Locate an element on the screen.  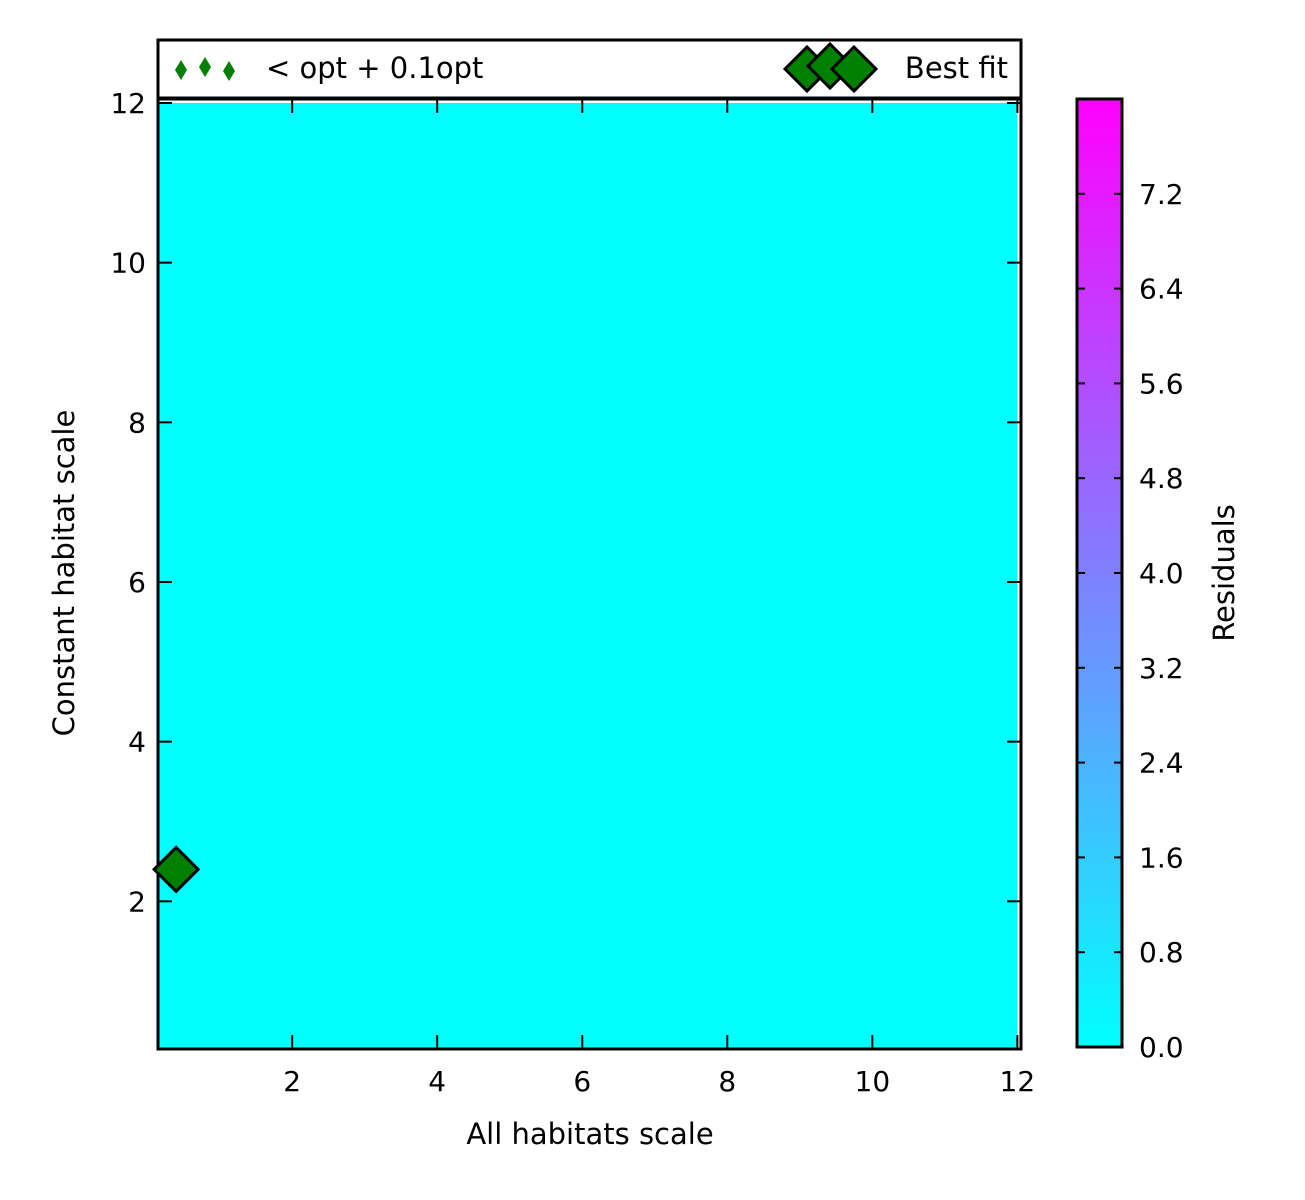
x-tick-label: 6 is located at coordinates (582, 1081).